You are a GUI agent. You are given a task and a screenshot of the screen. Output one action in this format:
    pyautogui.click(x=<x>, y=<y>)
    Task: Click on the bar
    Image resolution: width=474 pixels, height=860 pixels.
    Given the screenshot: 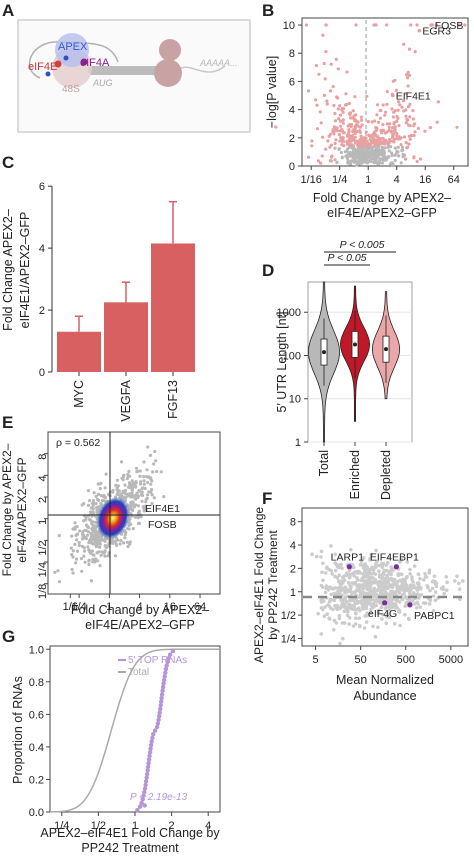 What is the action you would take?
    pyautogui.click(x=173, y=307)
    